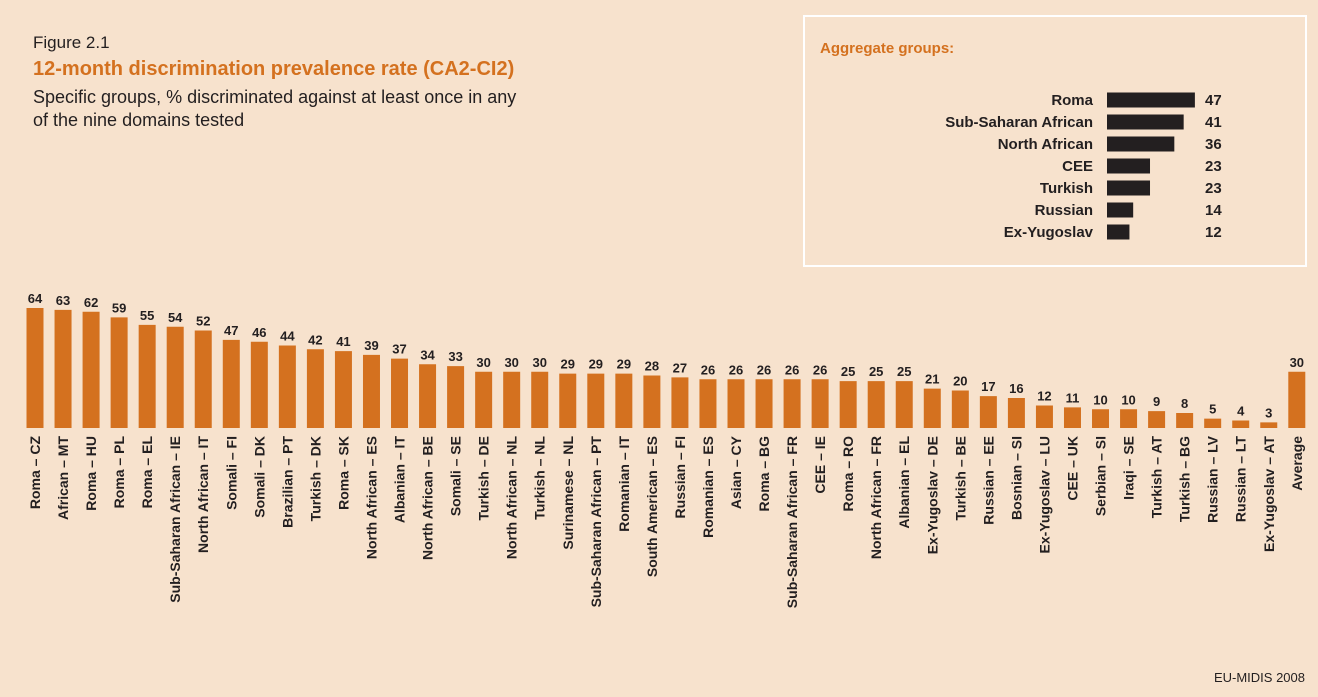  Describe the element at coordinates (904, 482) in the screenshot. I see `x-tick-label: Albanian – EL` at that location.